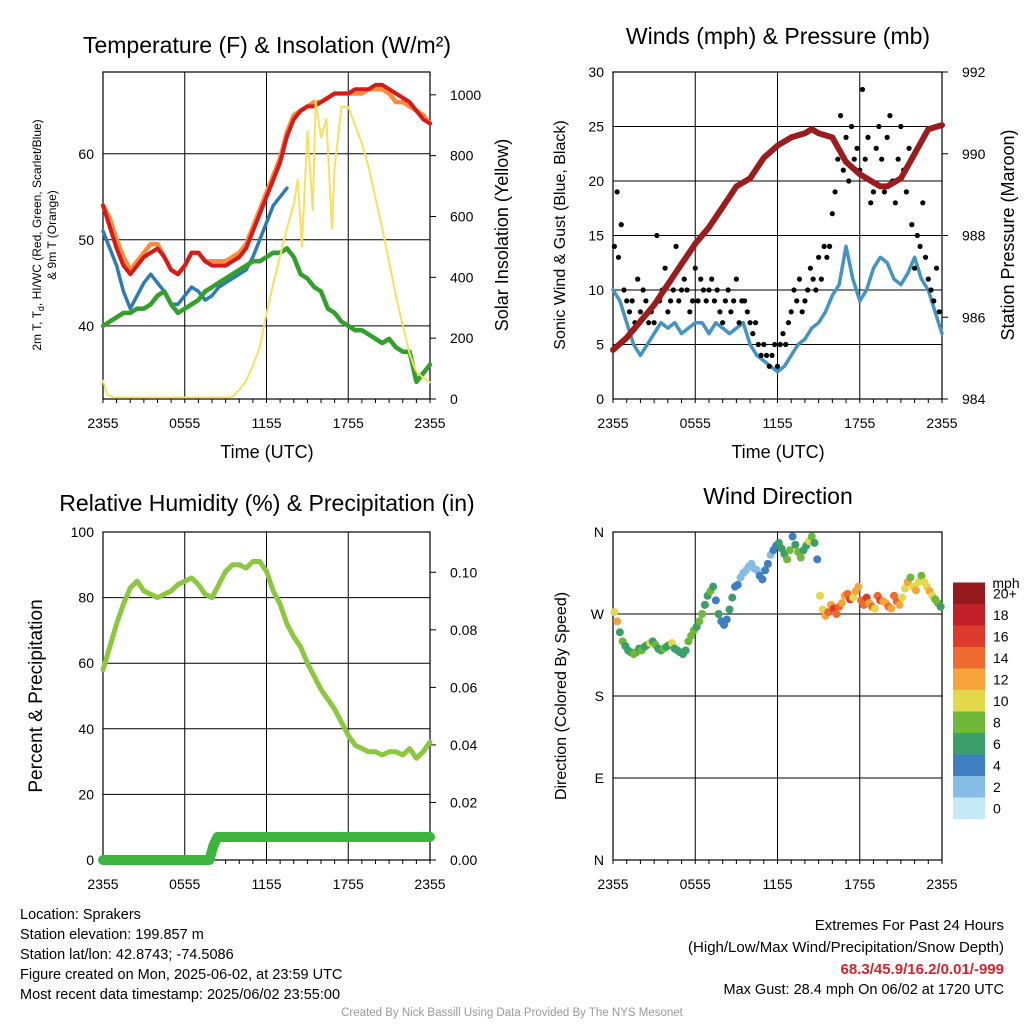 This screenshot has width=1024, height=1024. What do you see at coordinates (974, 72) in the screenshot?
I see `y2-tick-label: 992` at bounding box center [974, 72].